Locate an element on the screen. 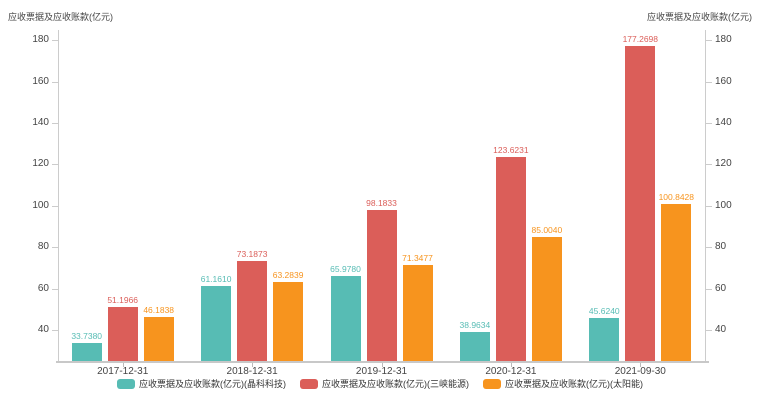 Image resolution: width=760 pixels, height=401 pixels. legend-item-3: 应收票据及应收账款(亿元)(太阳能) is located at coordinates (563, 383).